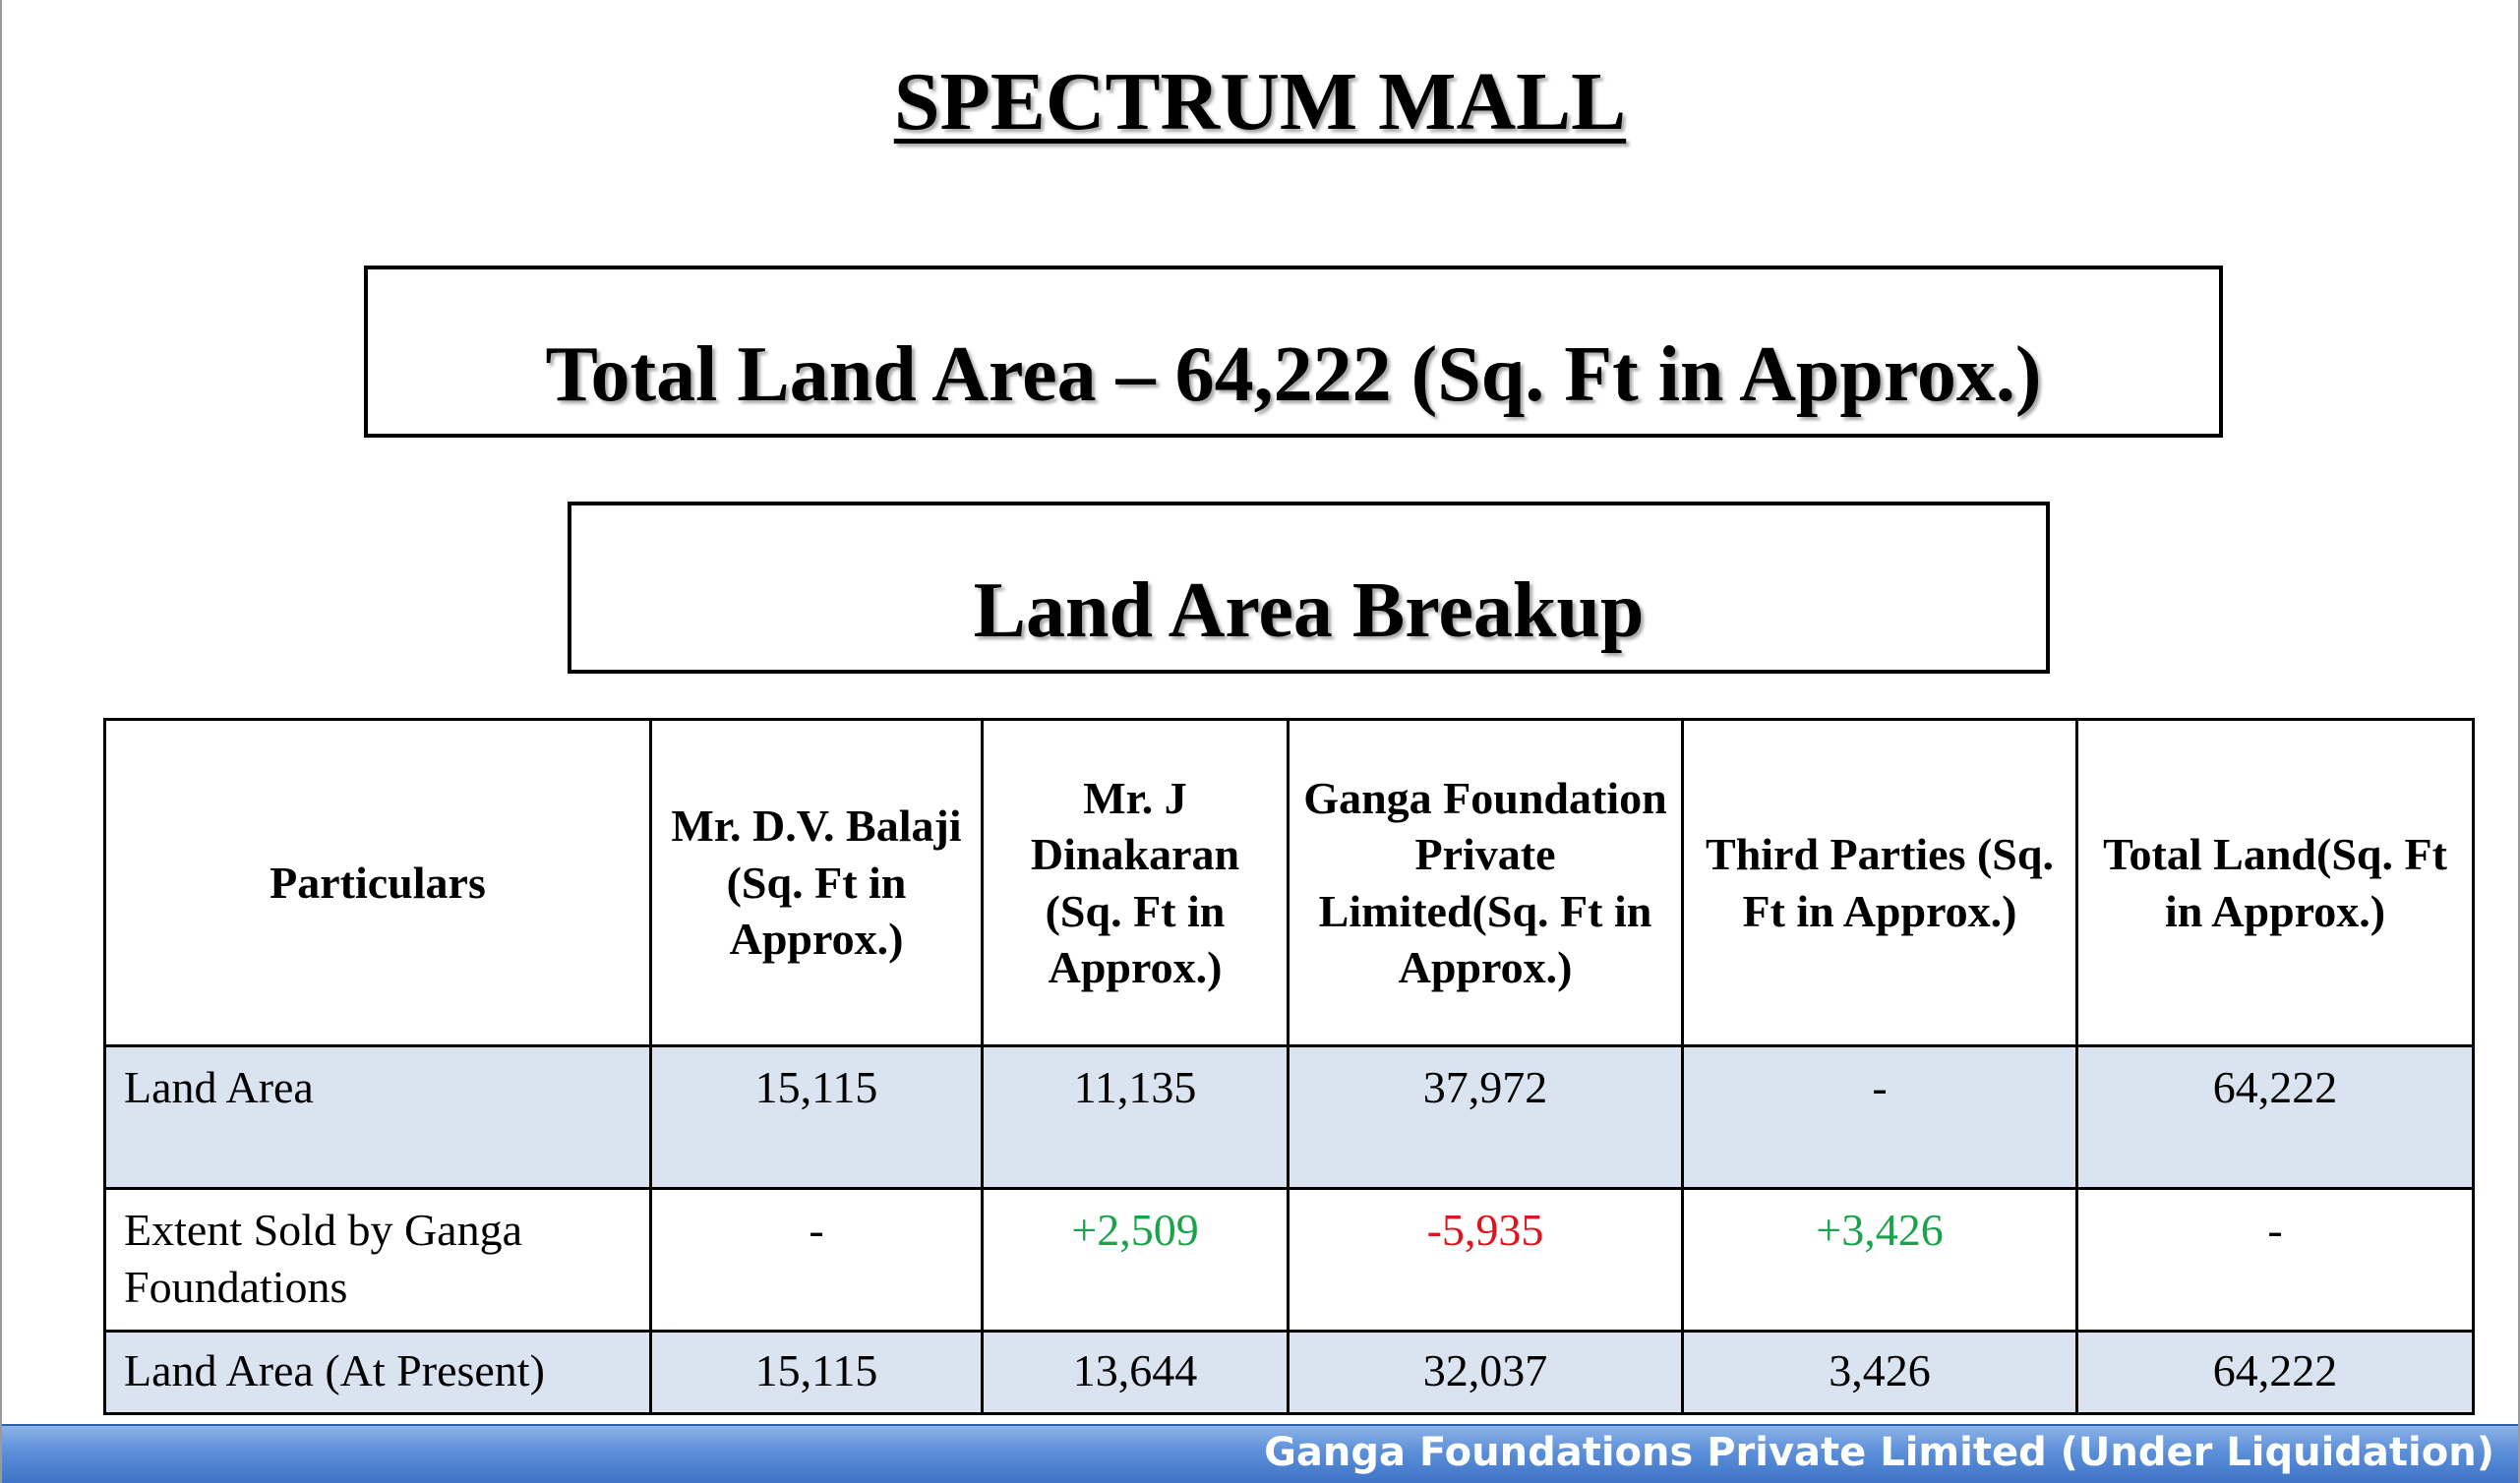 The width and height of the screenshot is (2520, 1483). What do you see at coordinates (1485, 1260) in the screenshot?
I see `cell-ganga-foundation-negative: -5,935` at bounding box center [1485, 1260].